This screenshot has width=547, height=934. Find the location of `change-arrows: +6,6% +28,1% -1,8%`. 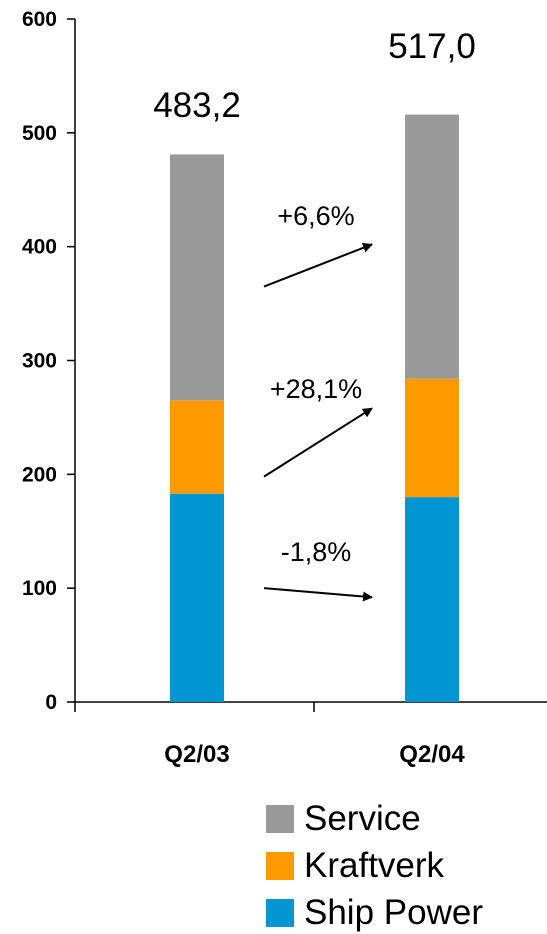

change-arrows: +6,6% +28,1% -1,8% is located at coordinates (318, 401).